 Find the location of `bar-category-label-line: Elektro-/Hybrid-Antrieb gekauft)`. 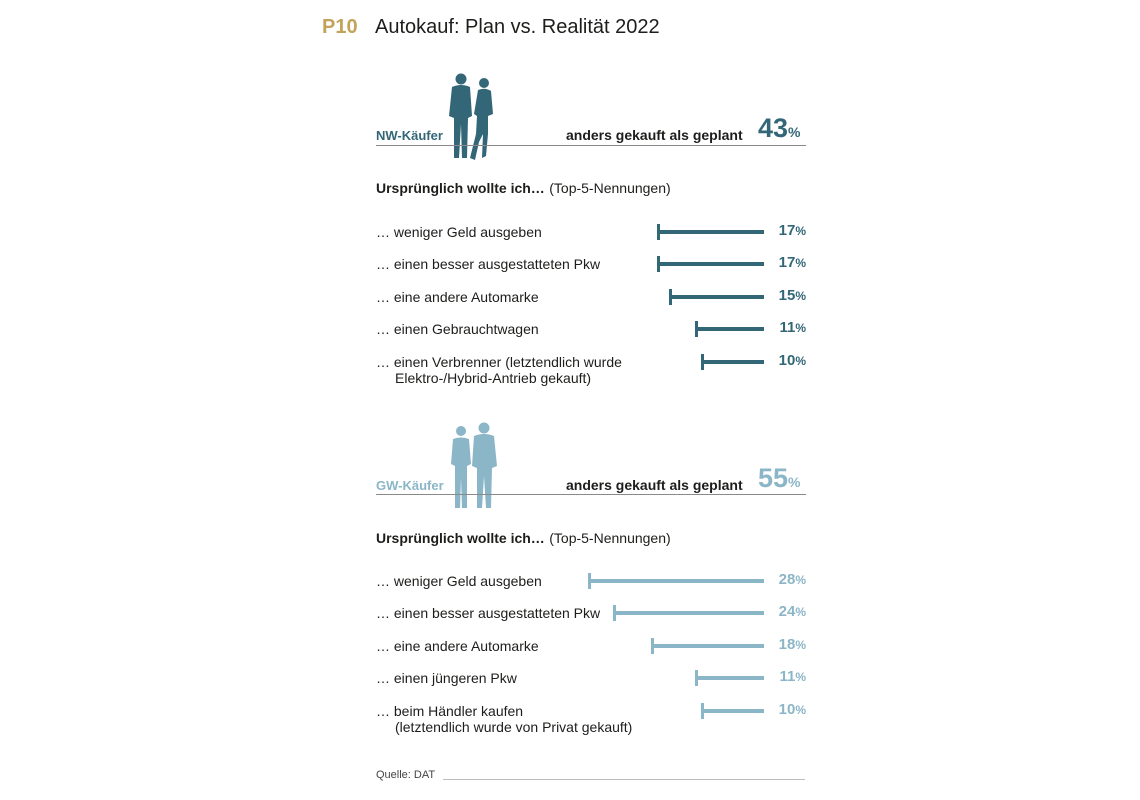

bar-category-label-line: Elektro-/Hybrid-Antrieb gekauft) is located at coordinates (493, 378).